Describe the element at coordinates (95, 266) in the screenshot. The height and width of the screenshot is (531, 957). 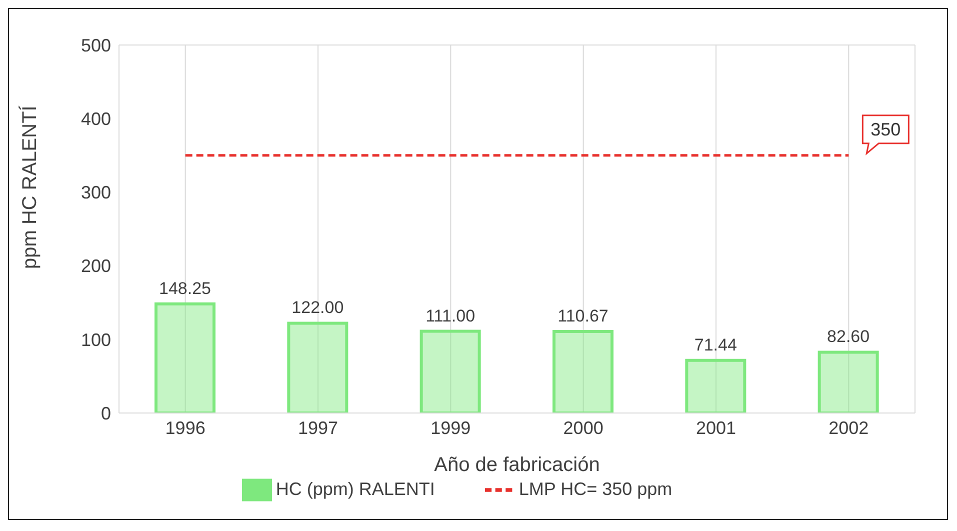
I see `y-tick-label: 200` at that location.